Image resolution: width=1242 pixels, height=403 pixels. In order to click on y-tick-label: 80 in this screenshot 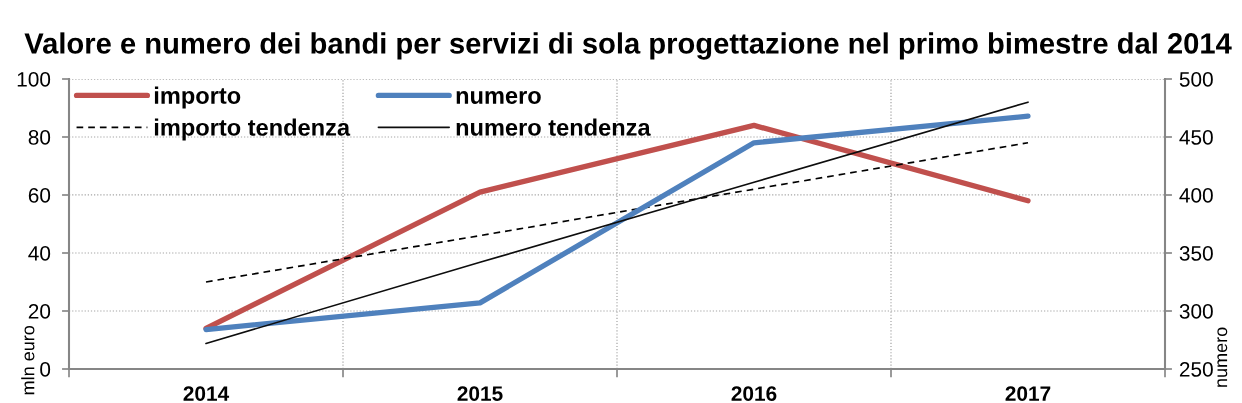, I will do `click(39, 137)`.